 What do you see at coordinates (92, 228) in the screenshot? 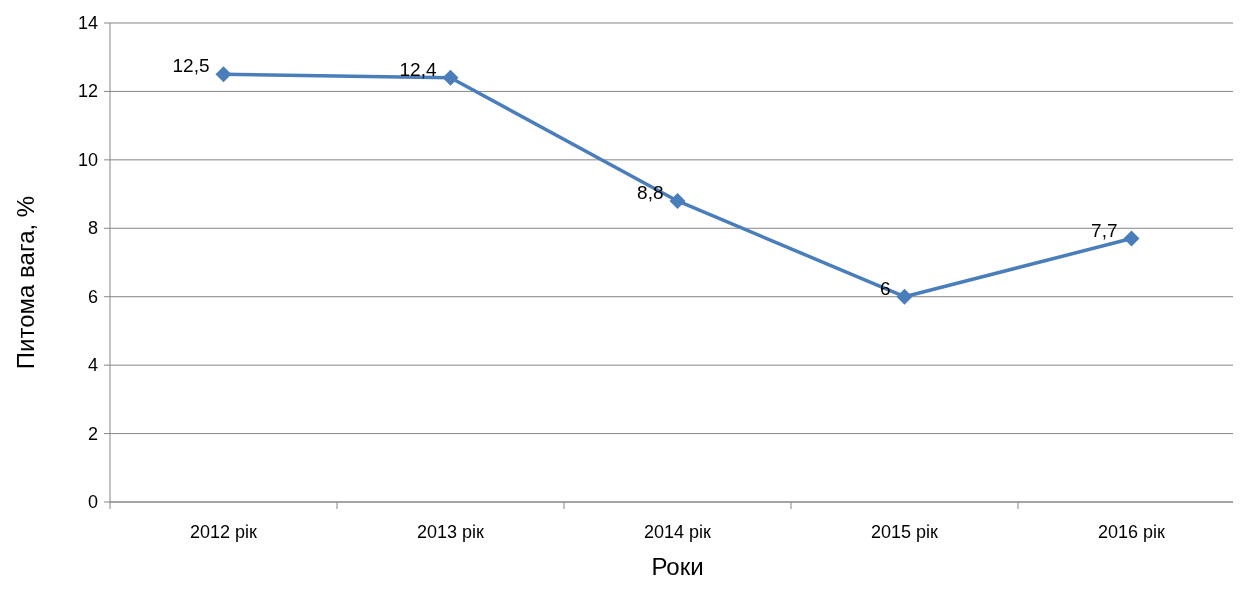
I see `y-tick-label: 8` at bounding box center [92, 228].